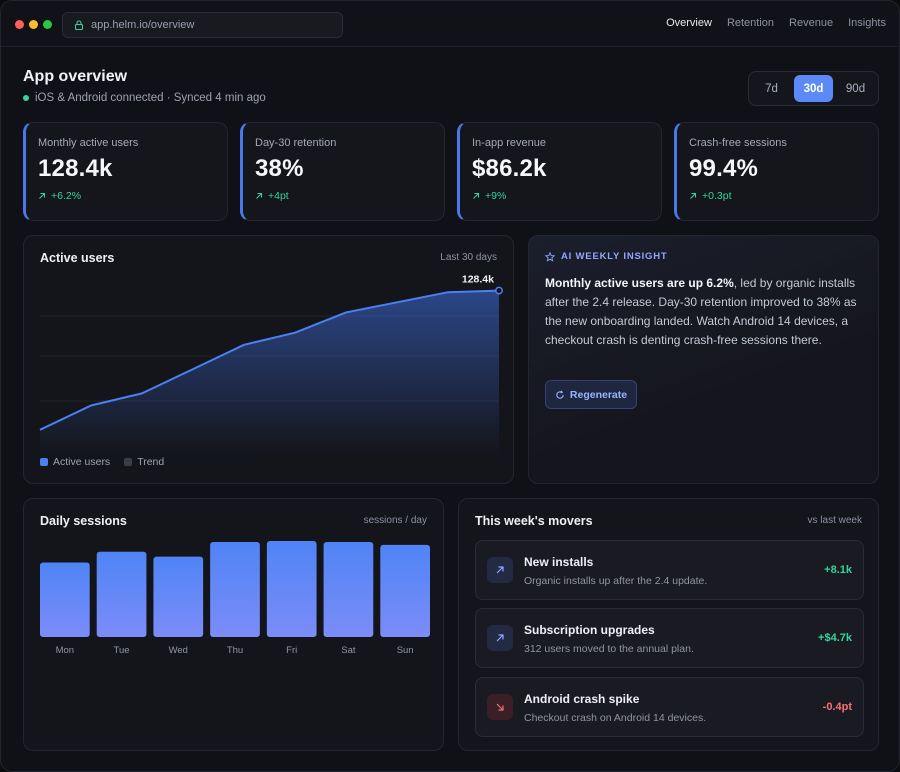  What do you see at coordinates (405, 590) in the screenshot?
I see `bar-sun` at bounding box center [405, 590].